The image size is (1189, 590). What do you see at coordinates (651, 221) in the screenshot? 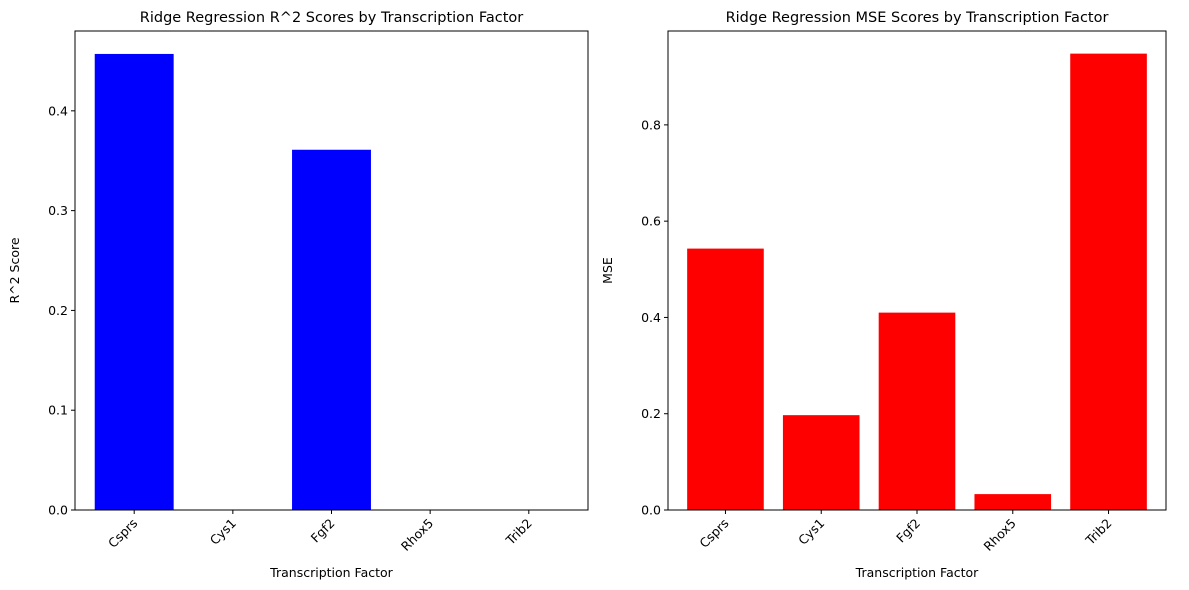
I see `mse-y-tick-label: 0.6` at bounding box center [651, 221].